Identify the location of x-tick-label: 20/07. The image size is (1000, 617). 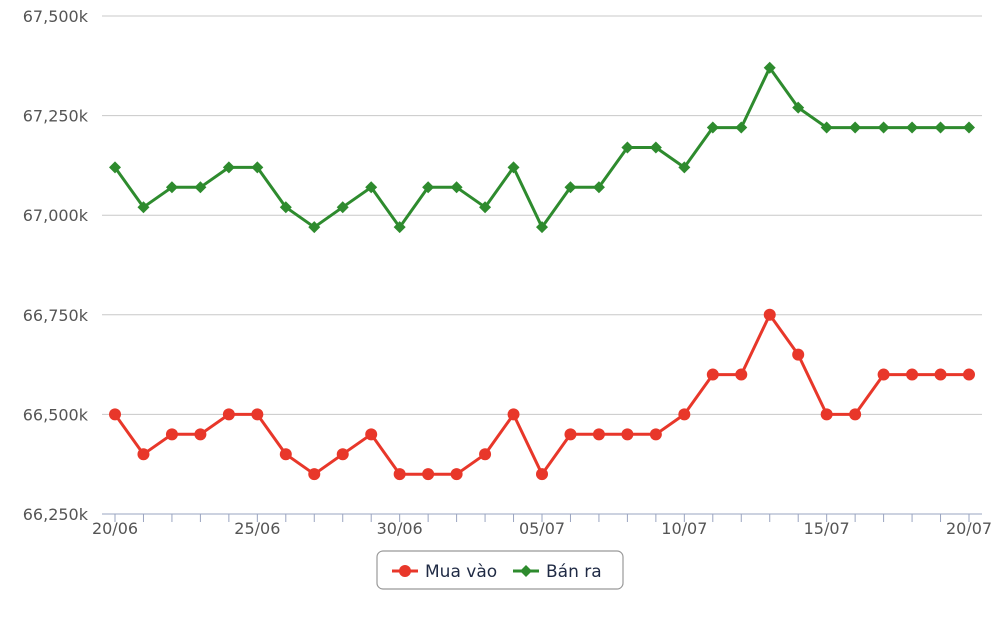
(969, 528).